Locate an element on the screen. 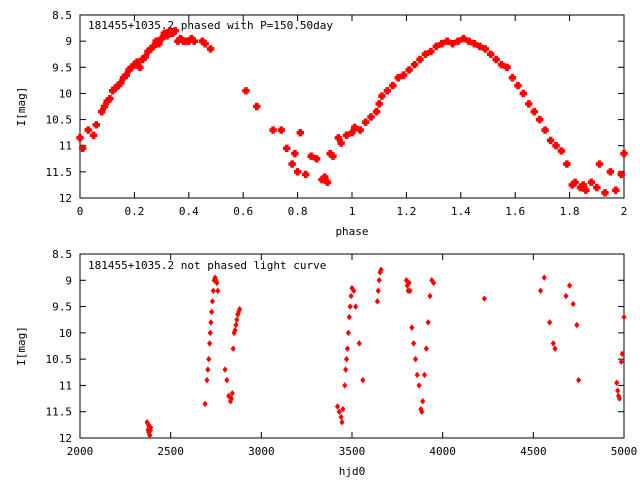 The image size is (640, 480). y-tick-label: 8.5 is located at coordinates (62, 254).